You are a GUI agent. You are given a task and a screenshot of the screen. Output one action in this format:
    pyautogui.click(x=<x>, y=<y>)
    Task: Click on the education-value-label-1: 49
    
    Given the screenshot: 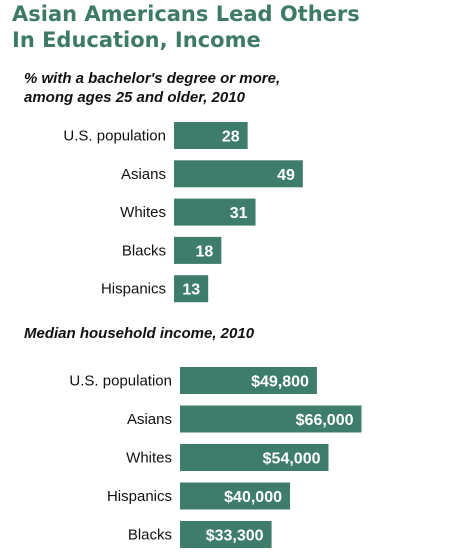 What is the action you would take?
    pyautogui.click(x=286, y=175)
    